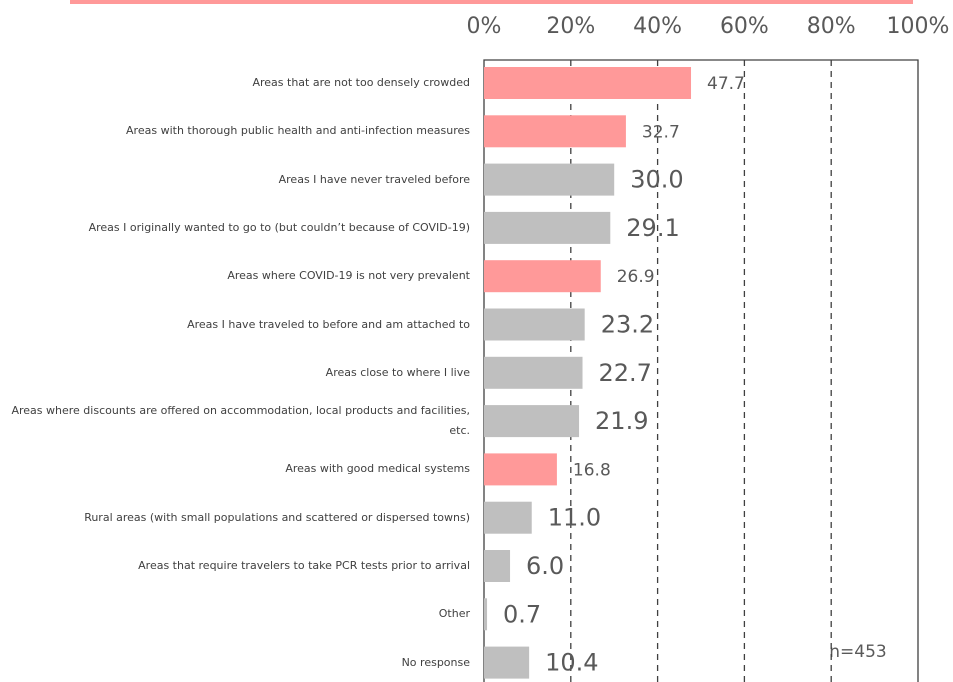  I want to click on category-label: Areas I have never traveled before, so click(374, 179).